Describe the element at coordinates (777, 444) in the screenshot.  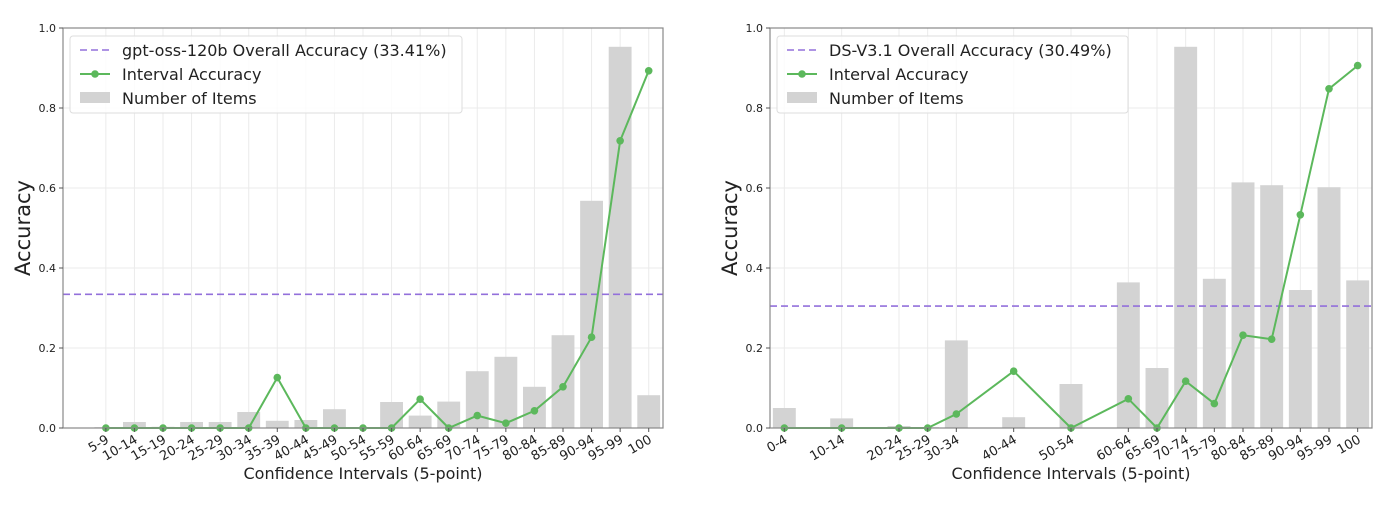
I see `x-tick-label: 0-4` at that location.